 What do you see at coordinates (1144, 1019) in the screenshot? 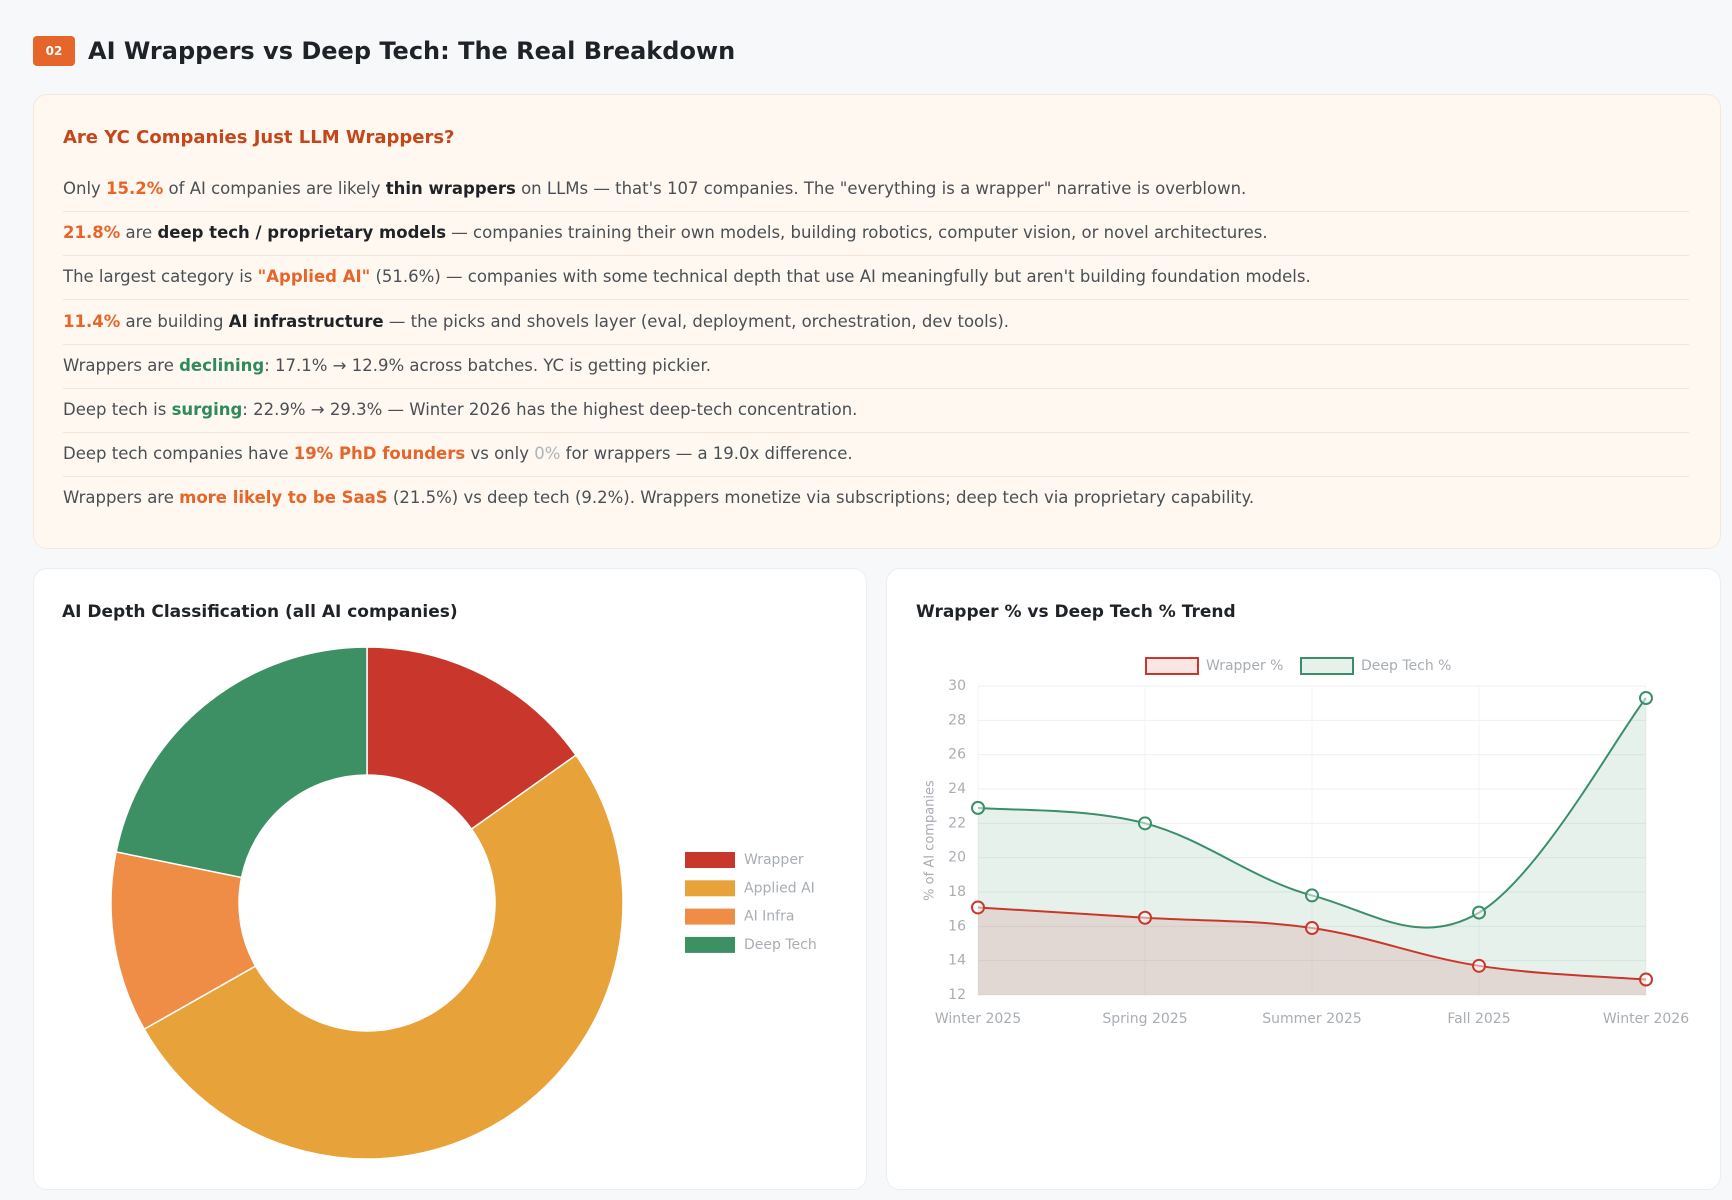
I see `x-tick-label: Spring 2025` at bounding box center [1144, 1019].